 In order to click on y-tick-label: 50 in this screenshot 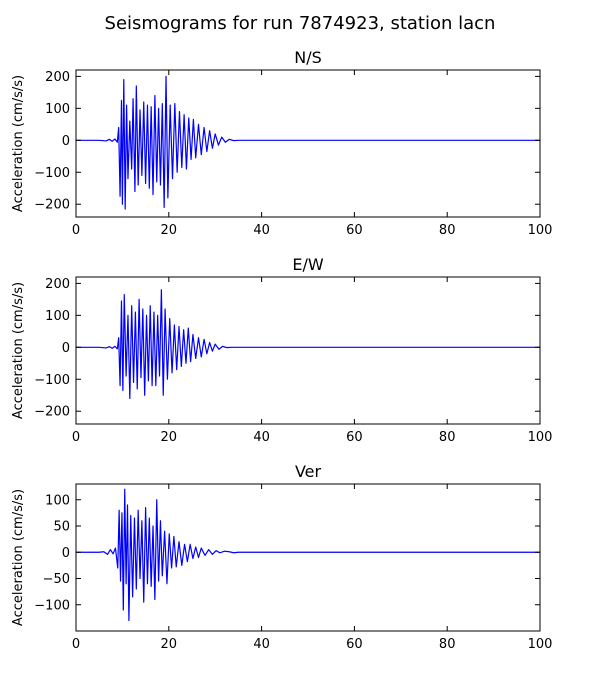, I will do `click(61, 527)`.